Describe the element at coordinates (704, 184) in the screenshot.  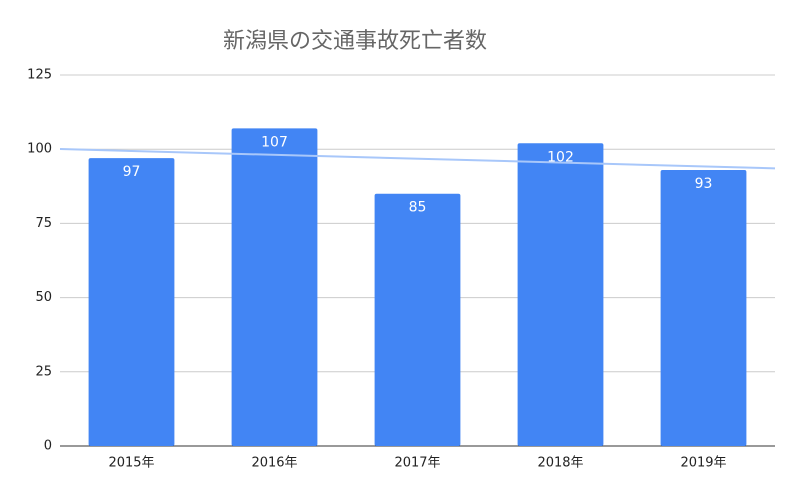
I see `data-label: 93` at that location.